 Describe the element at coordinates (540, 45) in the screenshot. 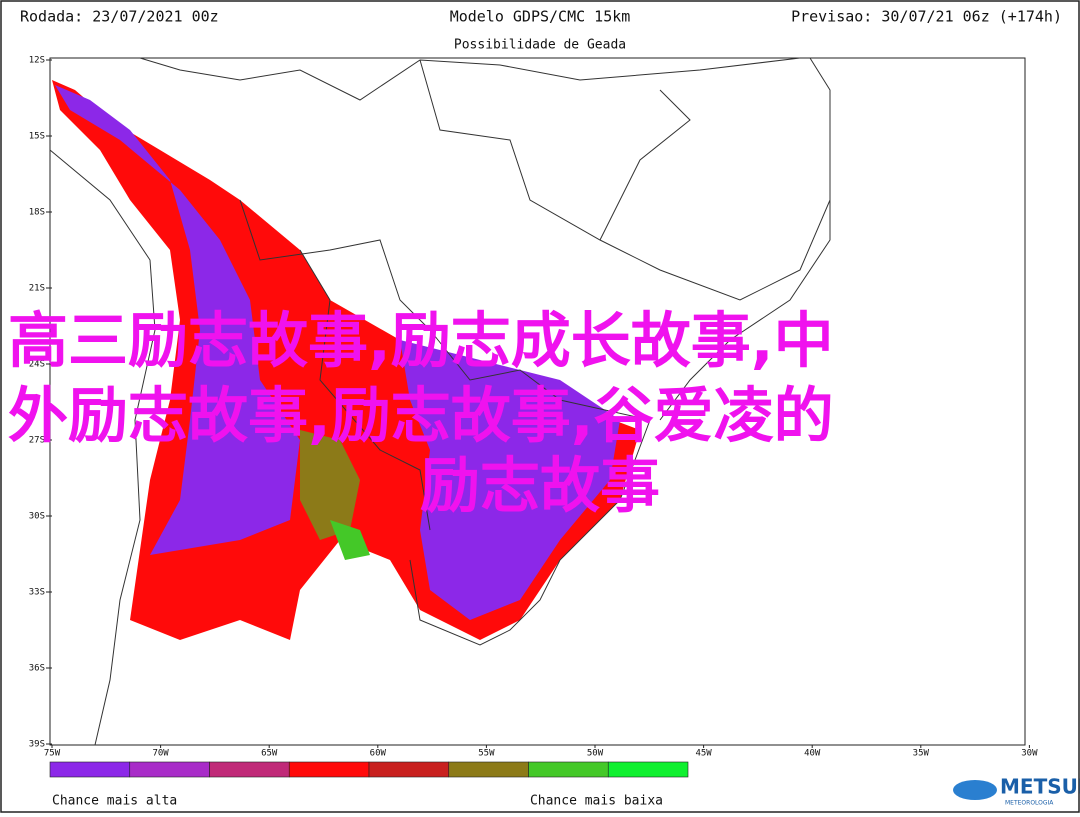

I see `map-title: Possibilidade de Geada` at that location.